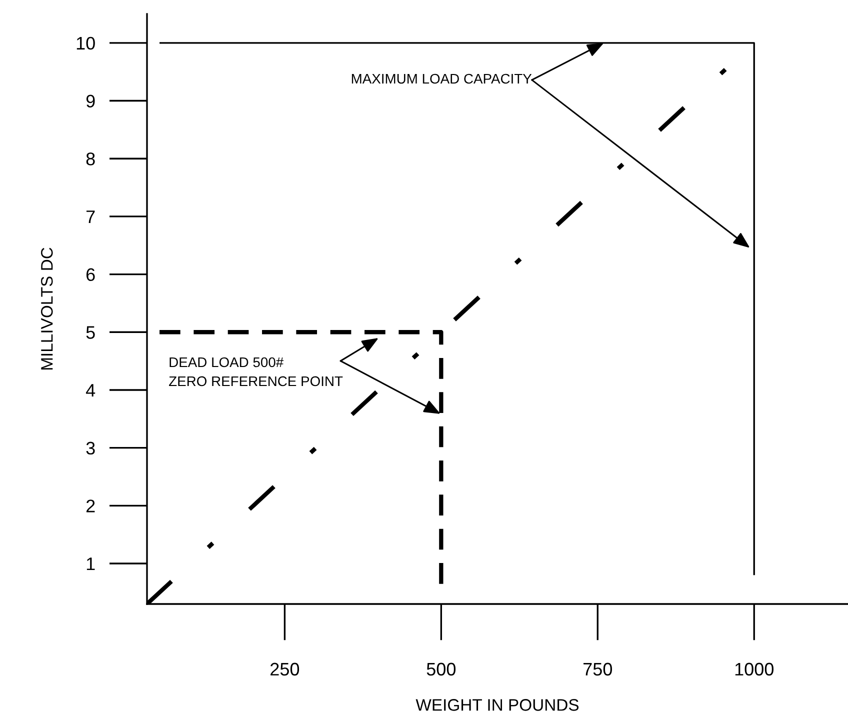  I want to click on y-tick-label: 2, so click(90, 506).